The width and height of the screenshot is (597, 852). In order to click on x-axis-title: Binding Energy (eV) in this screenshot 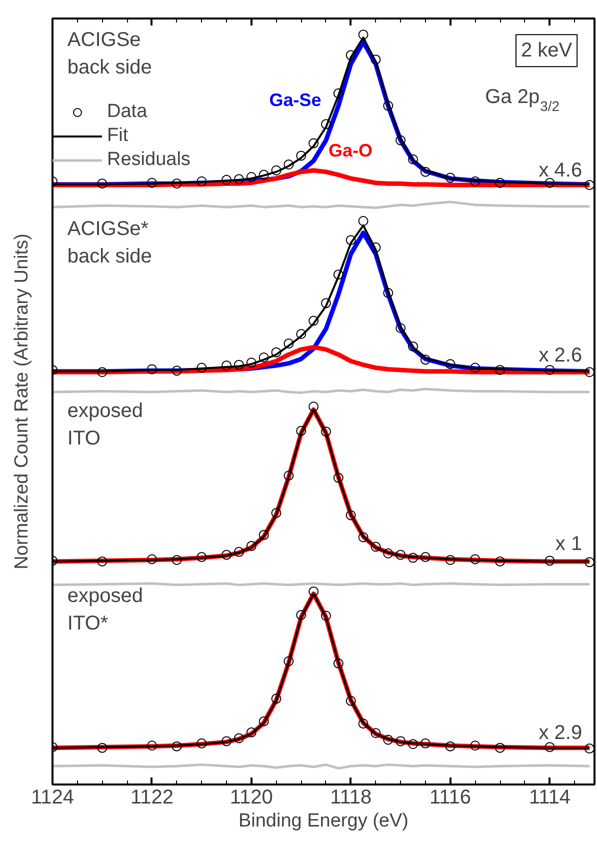, I will do `click(323, 821)`.